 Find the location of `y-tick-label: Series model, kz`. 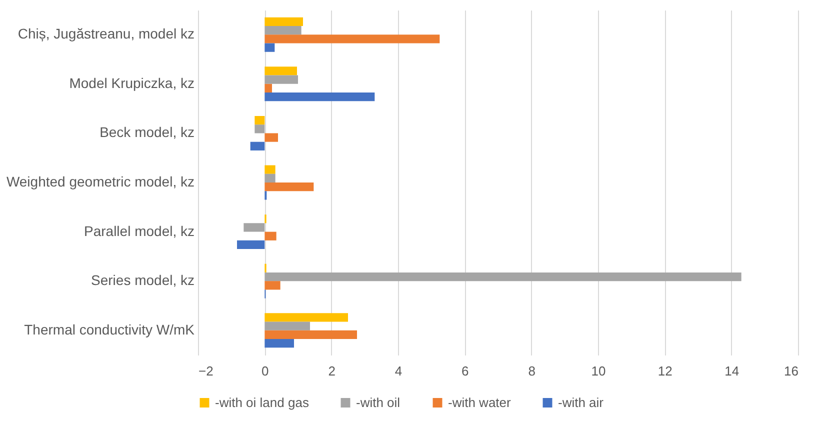

y-tick-label: Series model, kz is located at coordinates (142, 280).